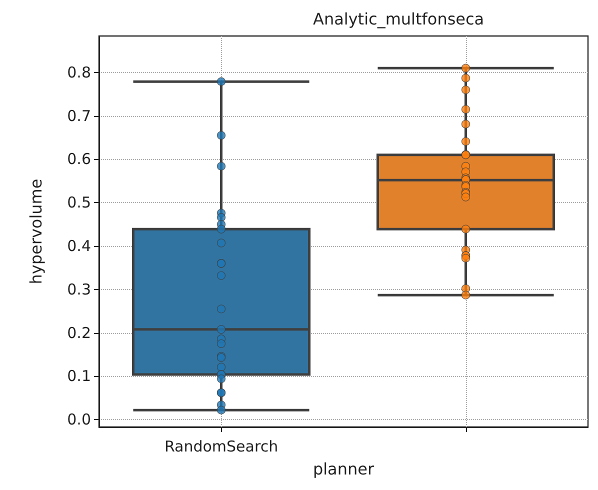 This screenshot has width=598, height=490. What do you see at coordinates (79, 203) in the screenshot?
I see `y-tick-label: 0.5` at bounding box center [79, 203].